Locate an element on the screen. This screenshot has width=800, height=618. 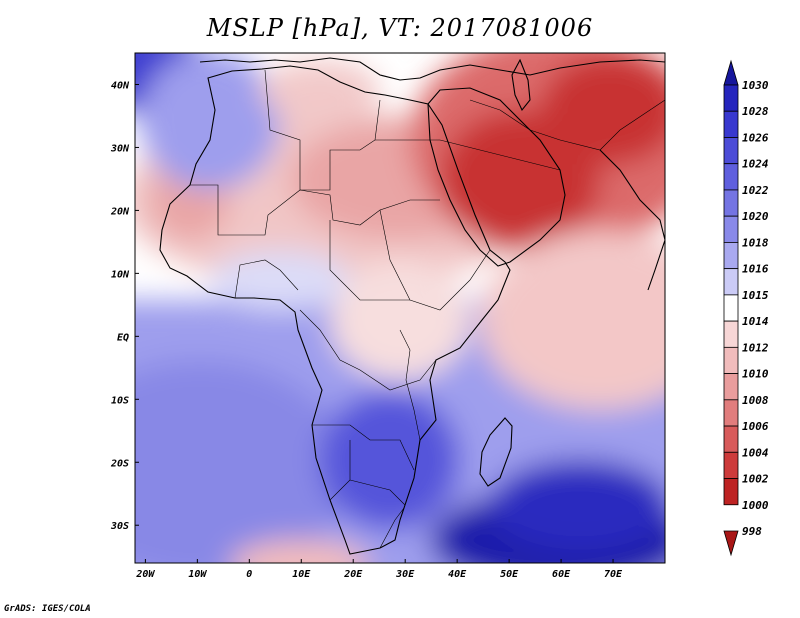
lat-tick-label-4: EQ is located at coordinates (123, 337).